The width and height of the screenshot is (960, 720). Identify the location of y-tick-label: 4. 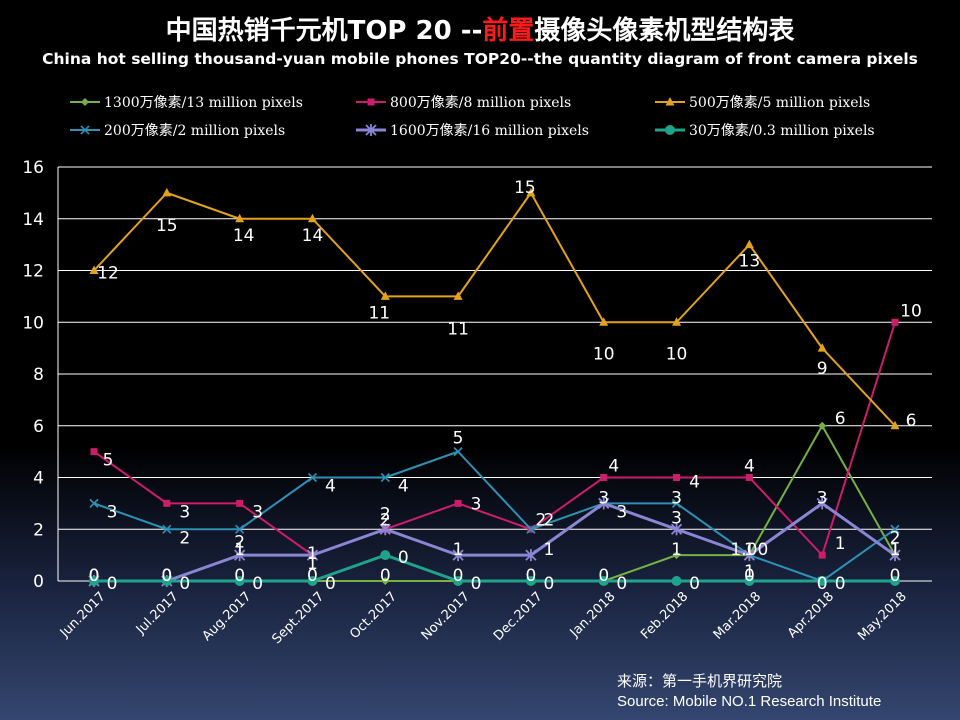
(38, 479).